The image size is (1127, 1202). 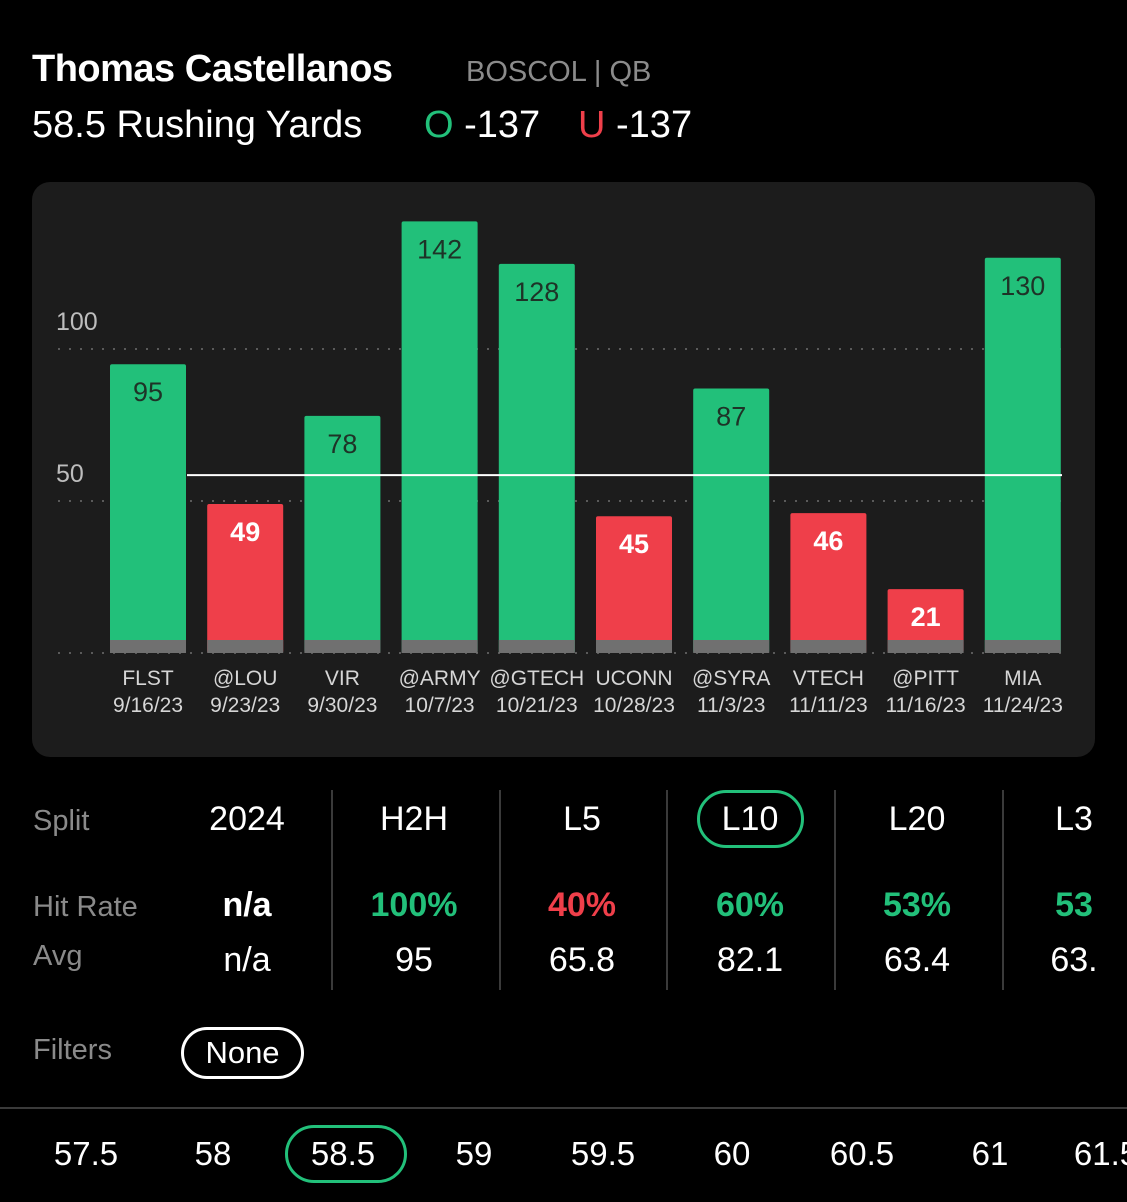 What do you see at coordinates (342, 678) in the screenshot?
I see `x-tick-team: VIR` at bounding box center [342, 678].